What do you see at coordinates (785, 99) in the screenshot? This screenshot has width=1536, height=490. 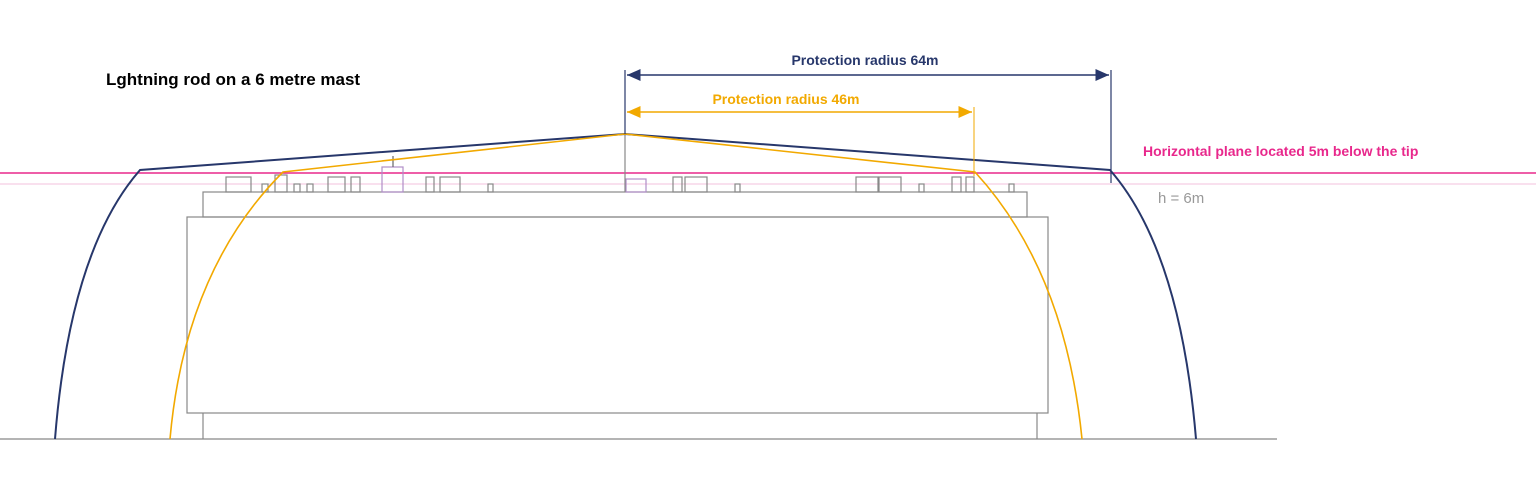 I see `radius-label-small: Protection radius 46m` at bounding box center [785, 99].